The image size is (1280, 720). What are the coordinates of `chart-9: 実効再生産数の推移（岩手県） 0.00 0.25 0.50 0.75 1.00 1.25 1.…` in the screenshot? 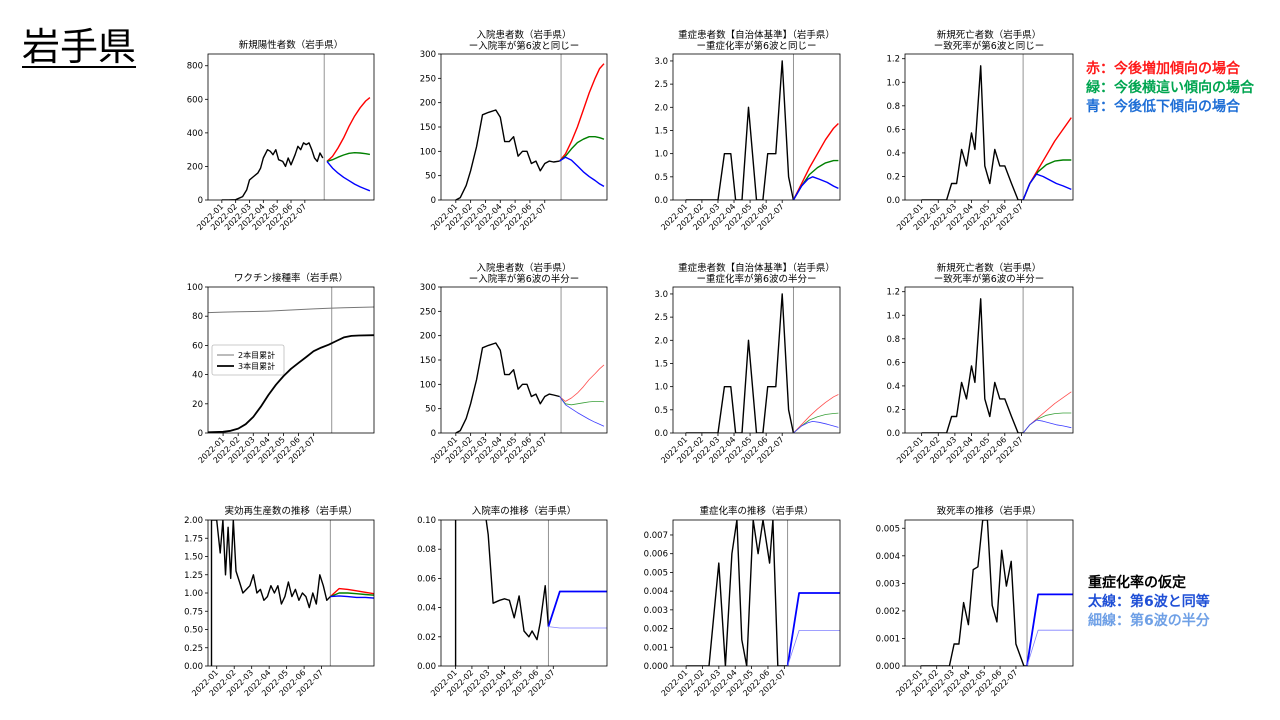 It's located at (279, 601).